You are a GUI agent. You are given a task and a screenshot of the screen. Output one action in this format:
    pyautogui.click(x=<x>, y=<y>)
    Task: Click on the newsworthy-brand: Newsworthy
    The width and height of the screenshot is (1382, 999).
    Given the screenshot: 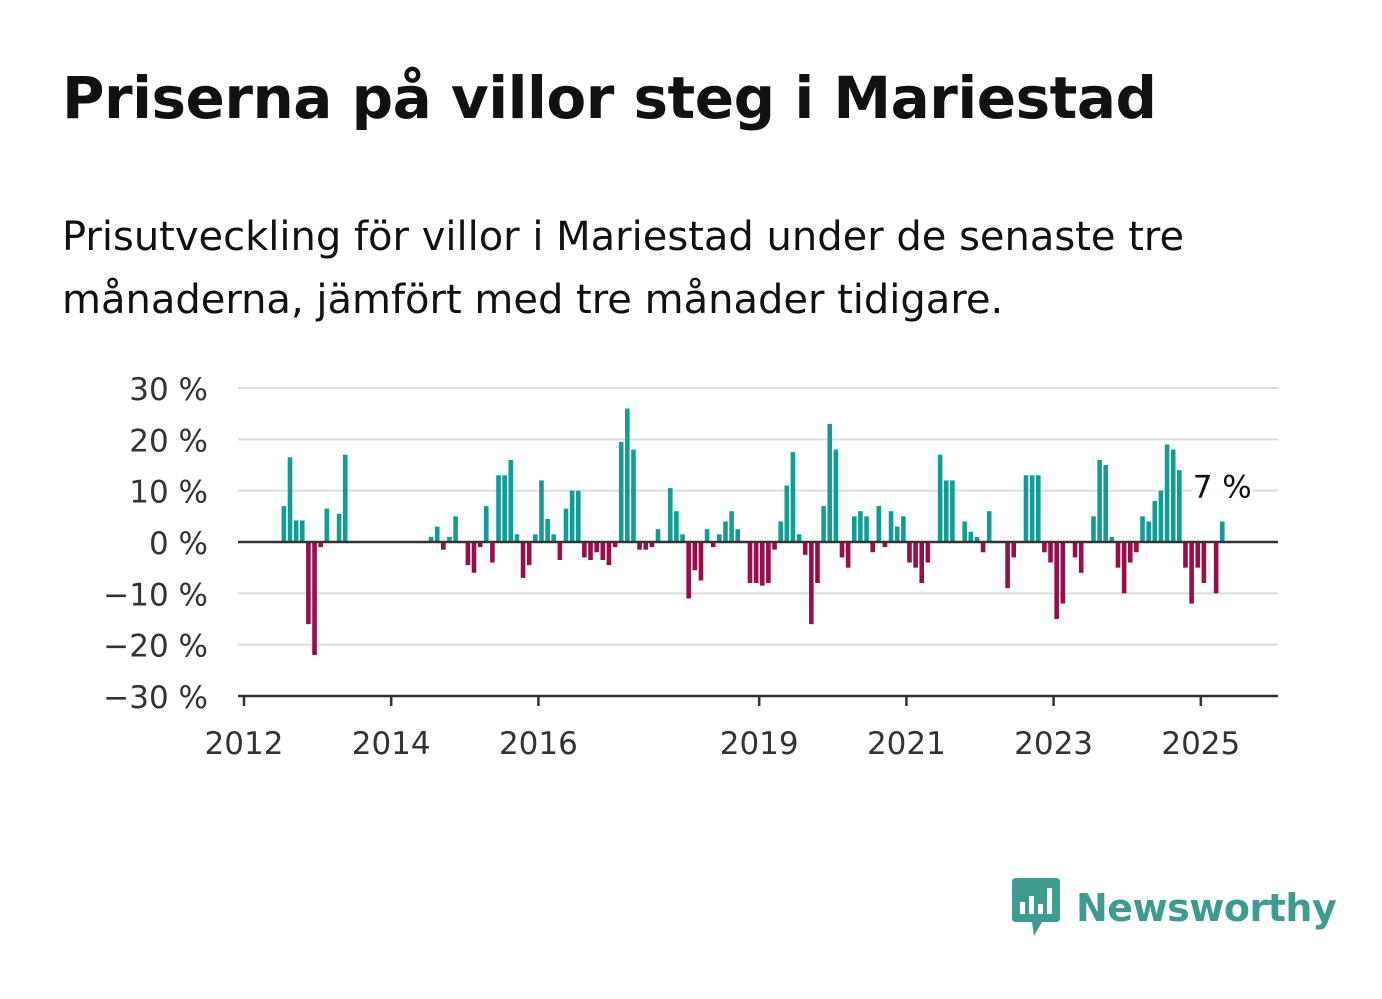 What is the action you would take?
    pyautogui.click(x=1173, y=908)
    